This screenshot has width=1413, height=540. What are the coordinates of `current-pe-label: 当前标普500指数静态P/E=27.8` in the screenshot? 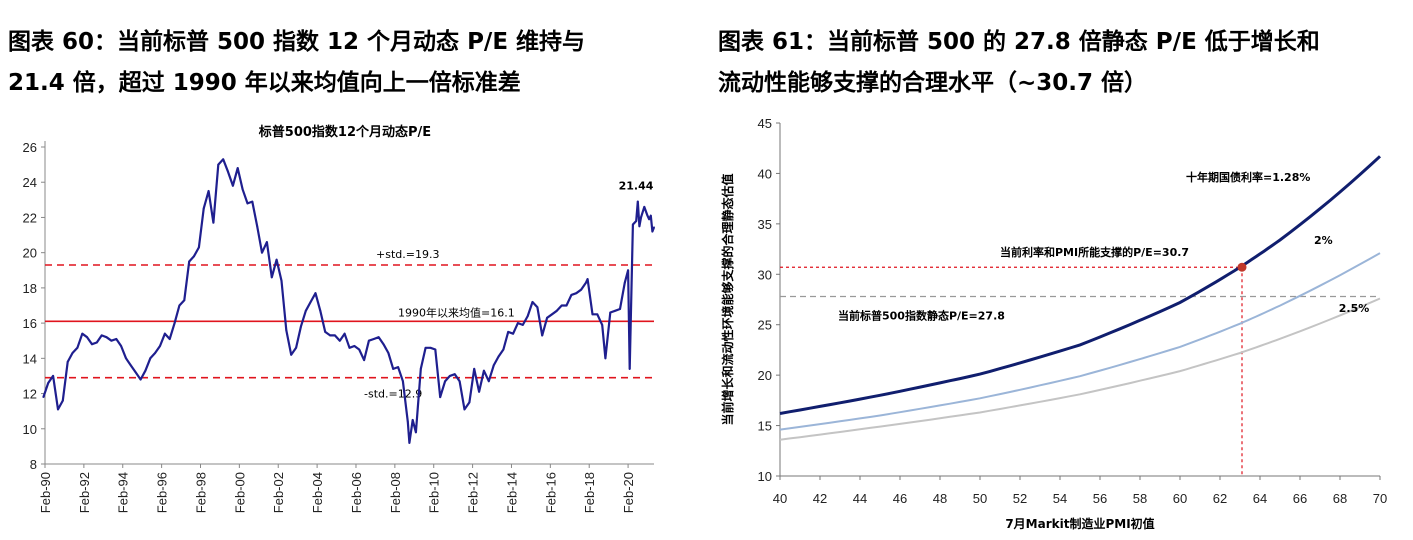 It's located at (921, 315).